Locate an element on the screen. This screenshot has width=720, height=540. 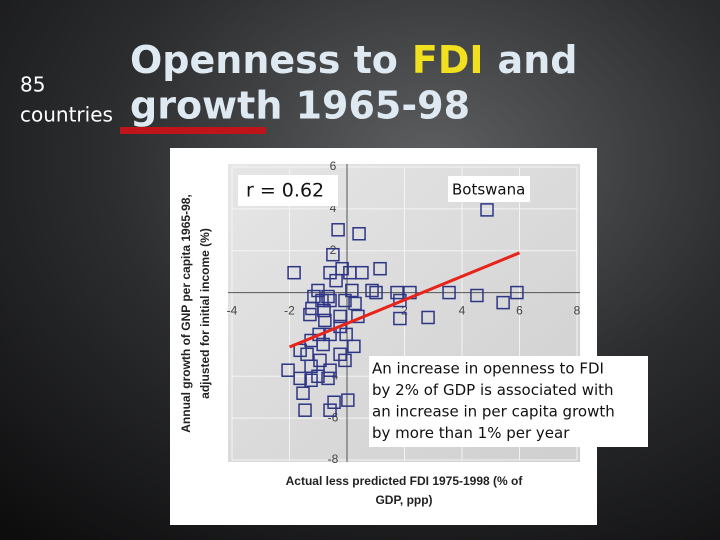
side-note: countries is located at coordinates (66, 115).